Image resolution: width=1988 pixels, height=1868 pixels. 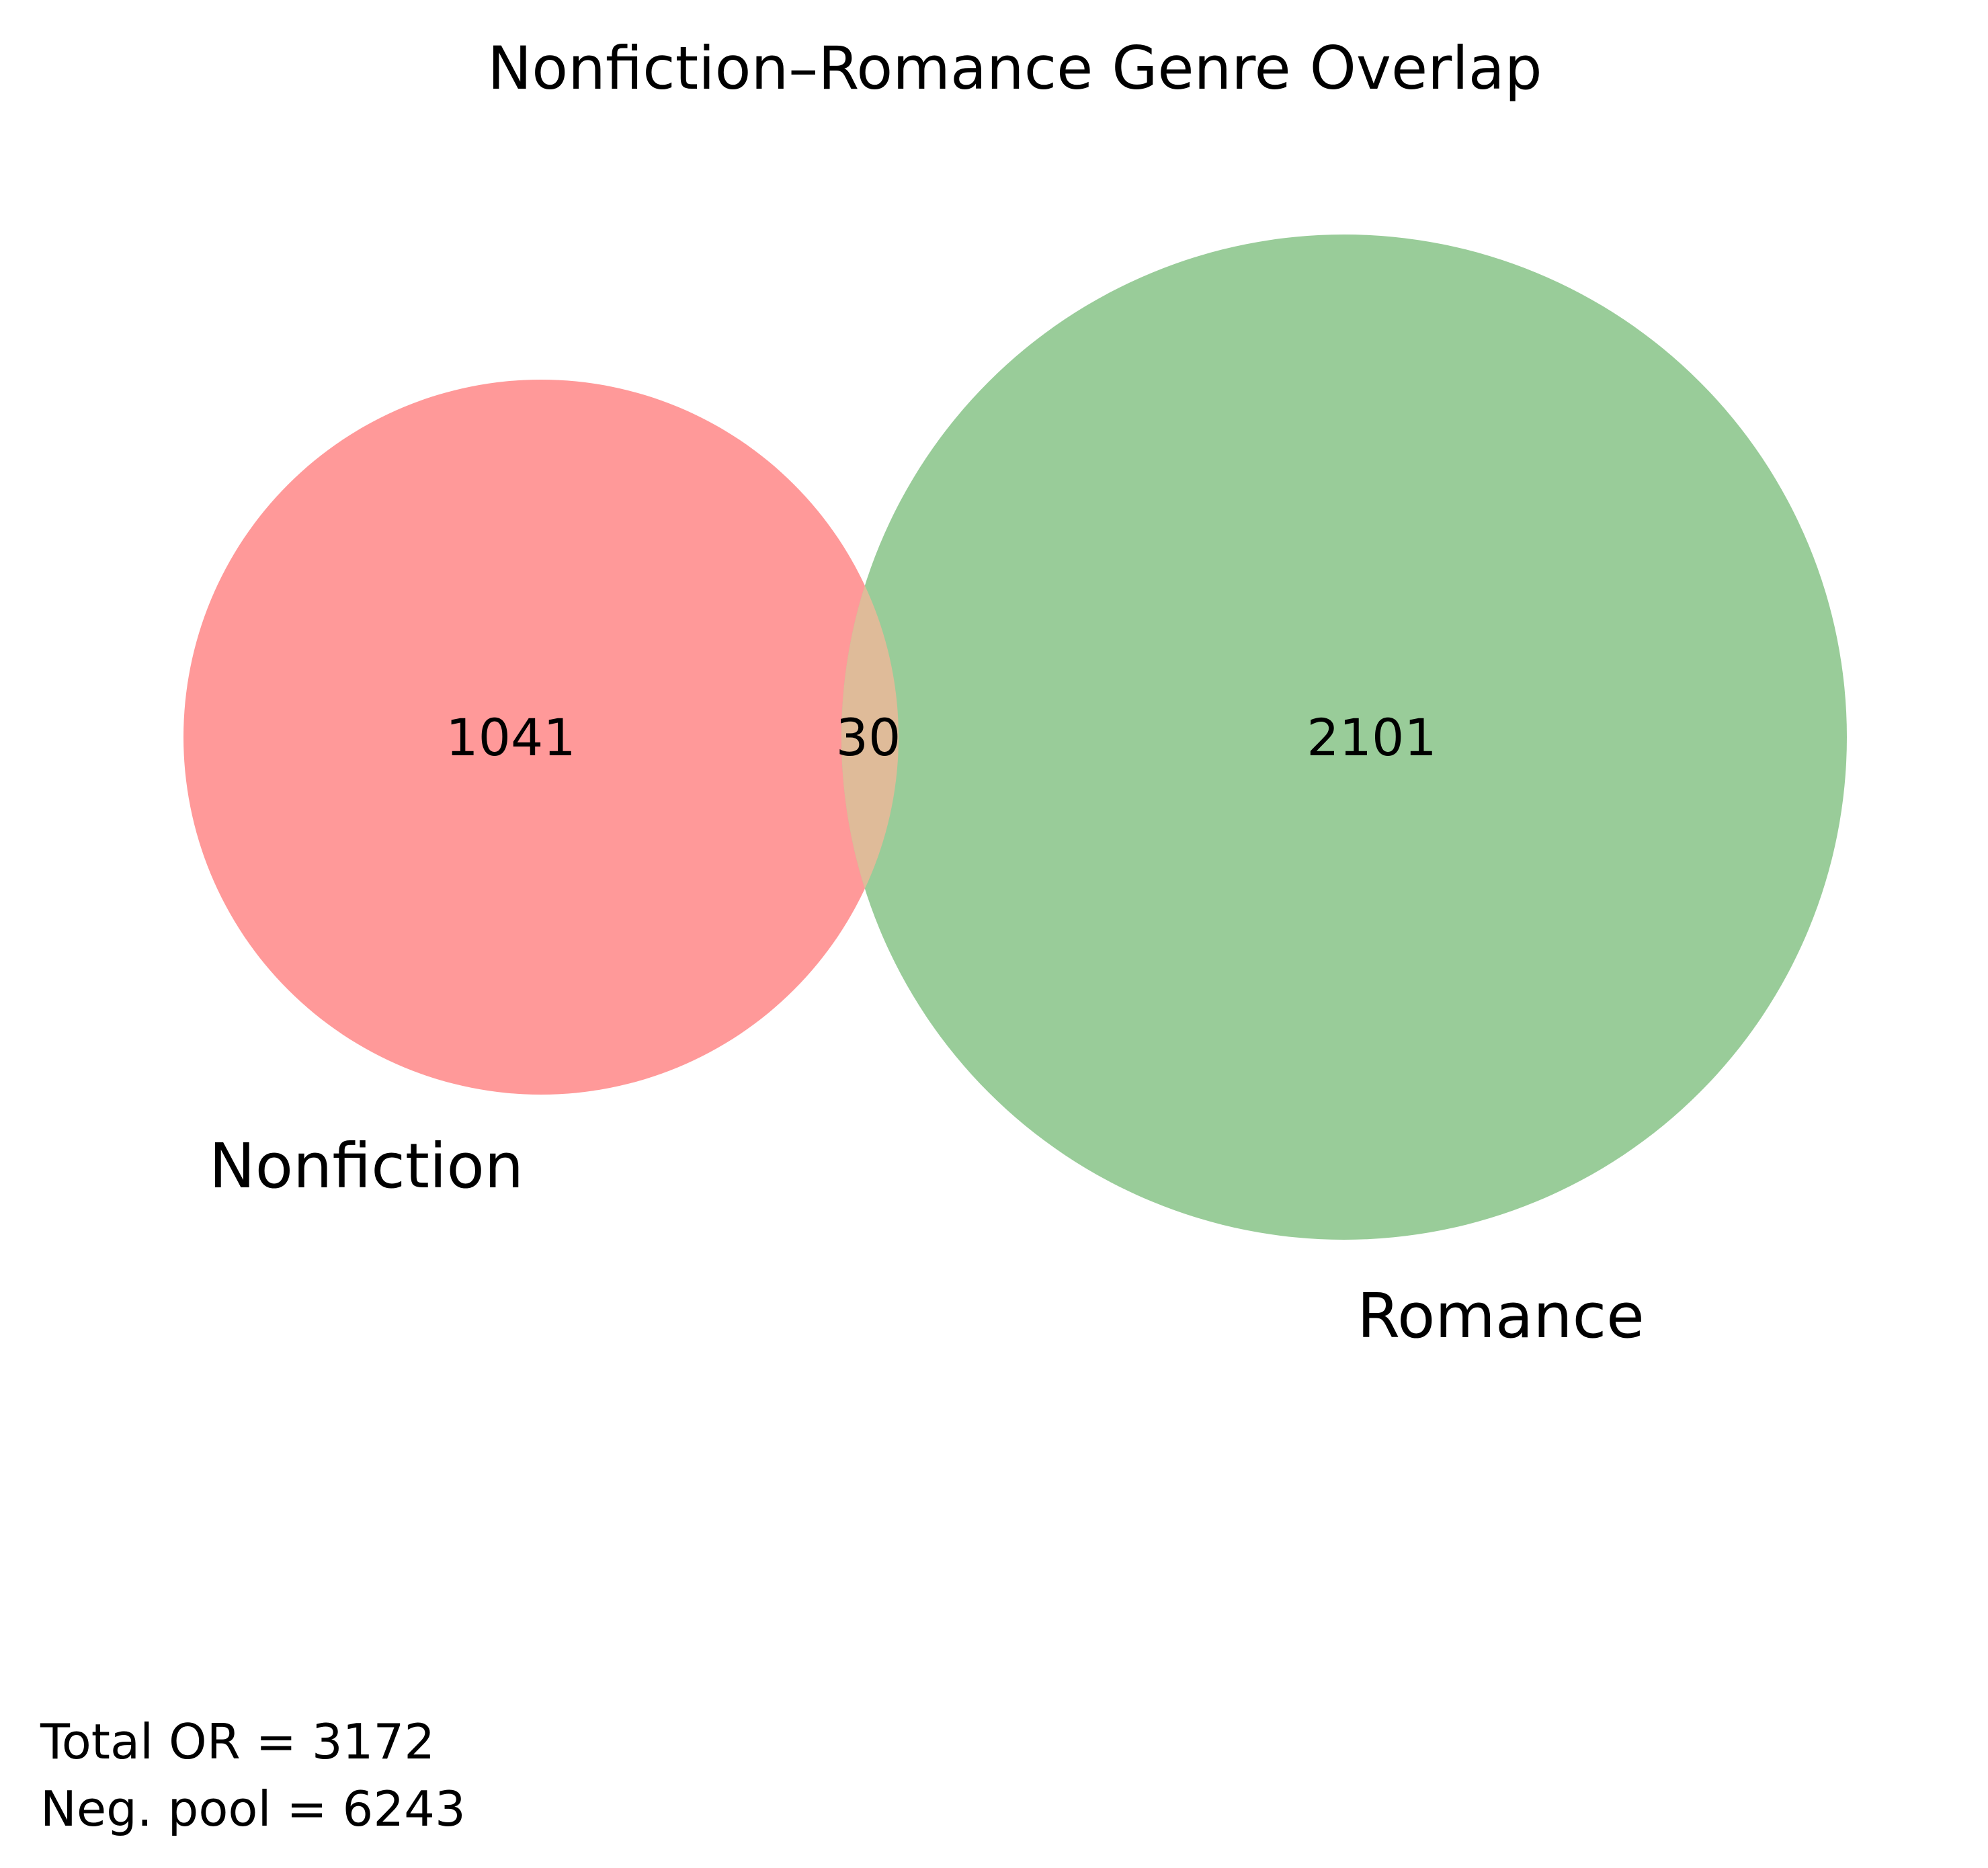 What do you see at coordinates (237, 1741) in the screenshot?
I see `total-note: Total OR = 3172` at bounding box center [237, 1741].